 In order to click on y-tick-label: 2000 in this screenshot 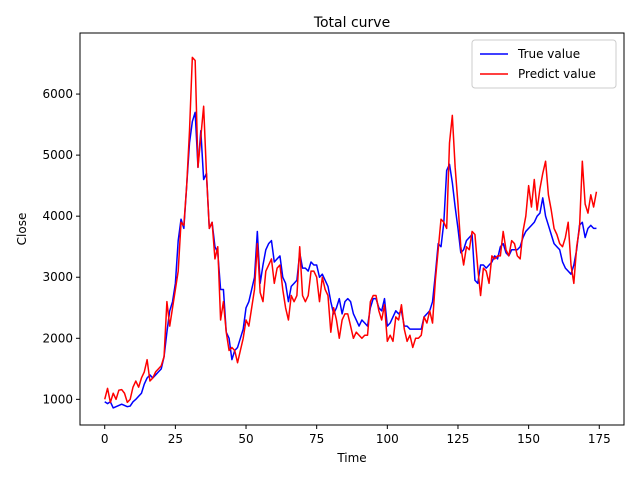, I will do `click(57, 338)`.